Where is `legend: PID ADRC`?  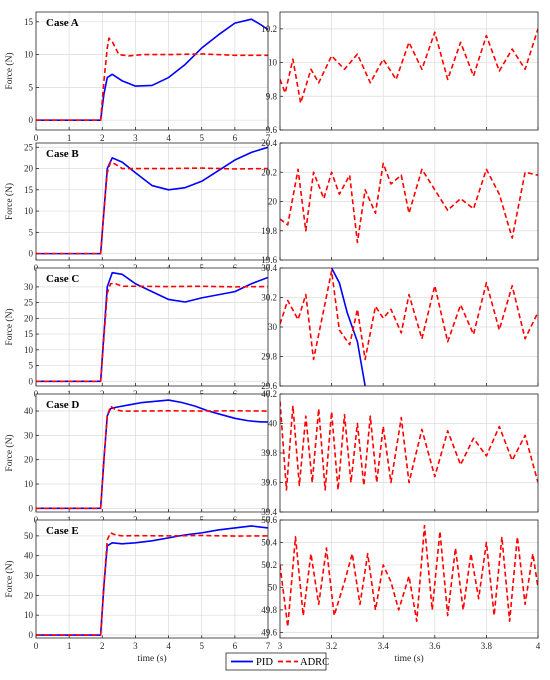 legend: PID ADRC is located at coordinates (277, 661).